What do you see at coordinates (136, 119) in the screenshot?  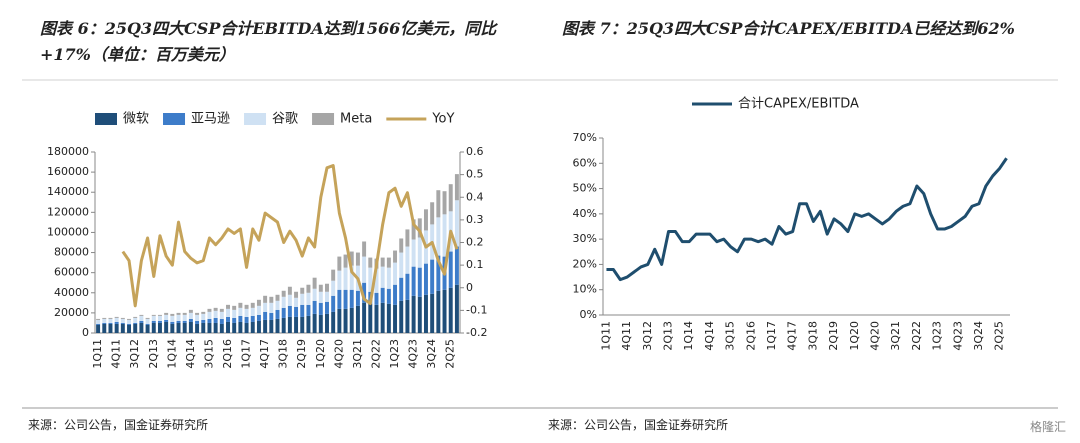 I see `legend-label: 微软` at bounding box center [136, 119].